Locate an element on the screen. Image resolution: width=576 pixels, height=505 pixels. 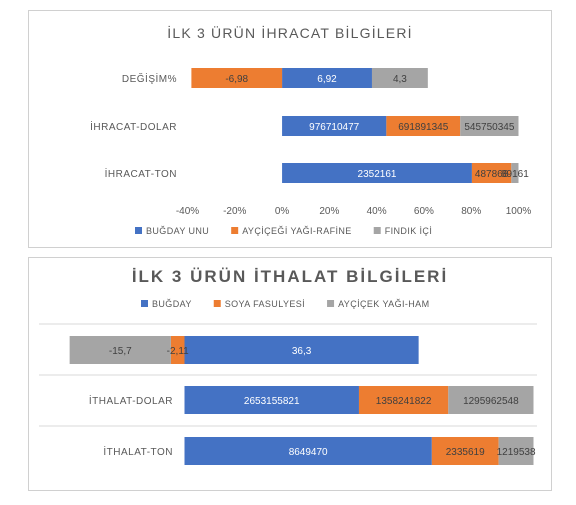
x-tick-label: 100% is located at coordinates (519, 211).